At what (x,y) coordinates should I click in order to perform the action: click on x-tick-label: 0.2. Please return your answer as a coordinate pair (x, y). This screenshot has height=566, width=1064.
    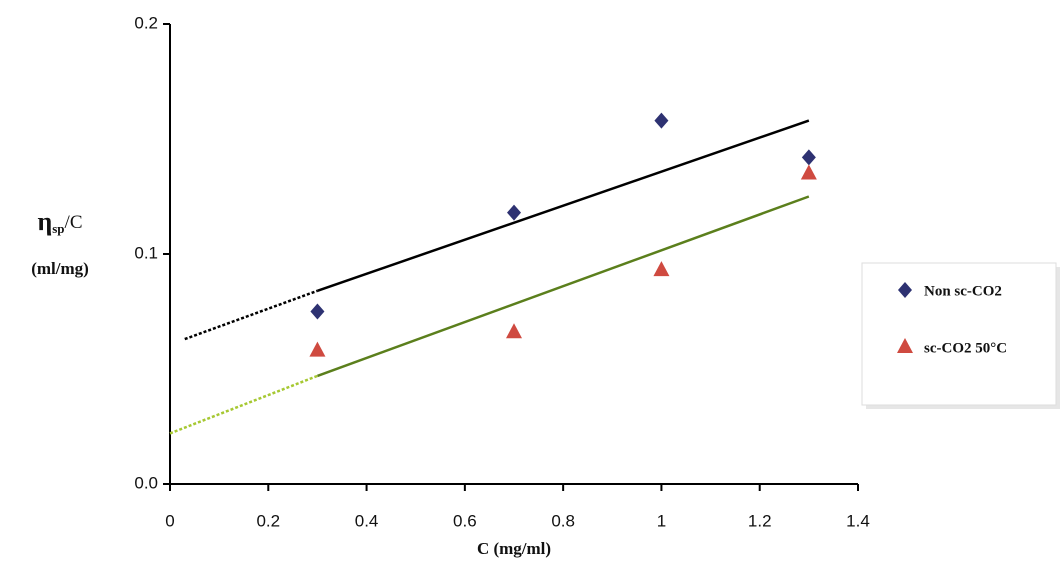
    Looking at the image, I should click on (268, 520).